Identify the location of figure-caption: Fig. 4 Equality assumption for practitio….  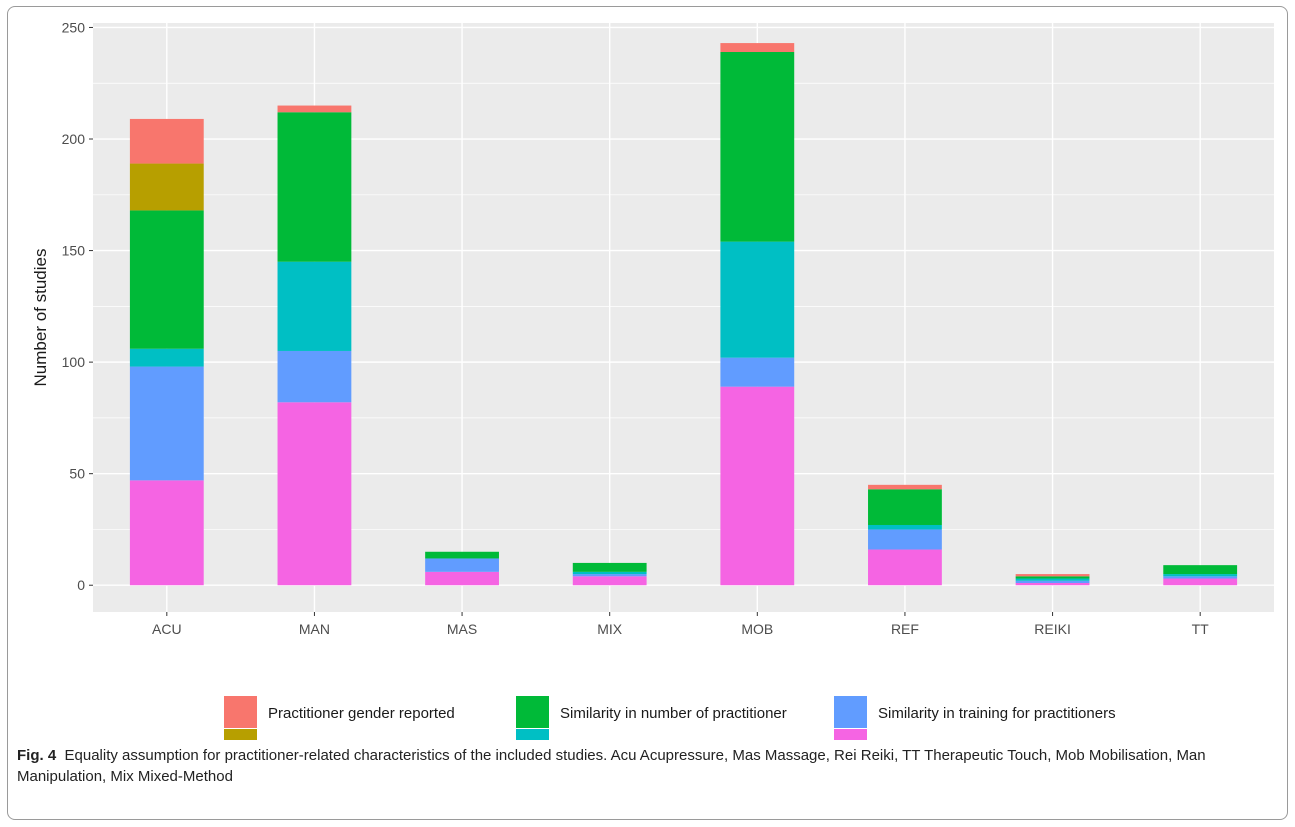
(647, 766).